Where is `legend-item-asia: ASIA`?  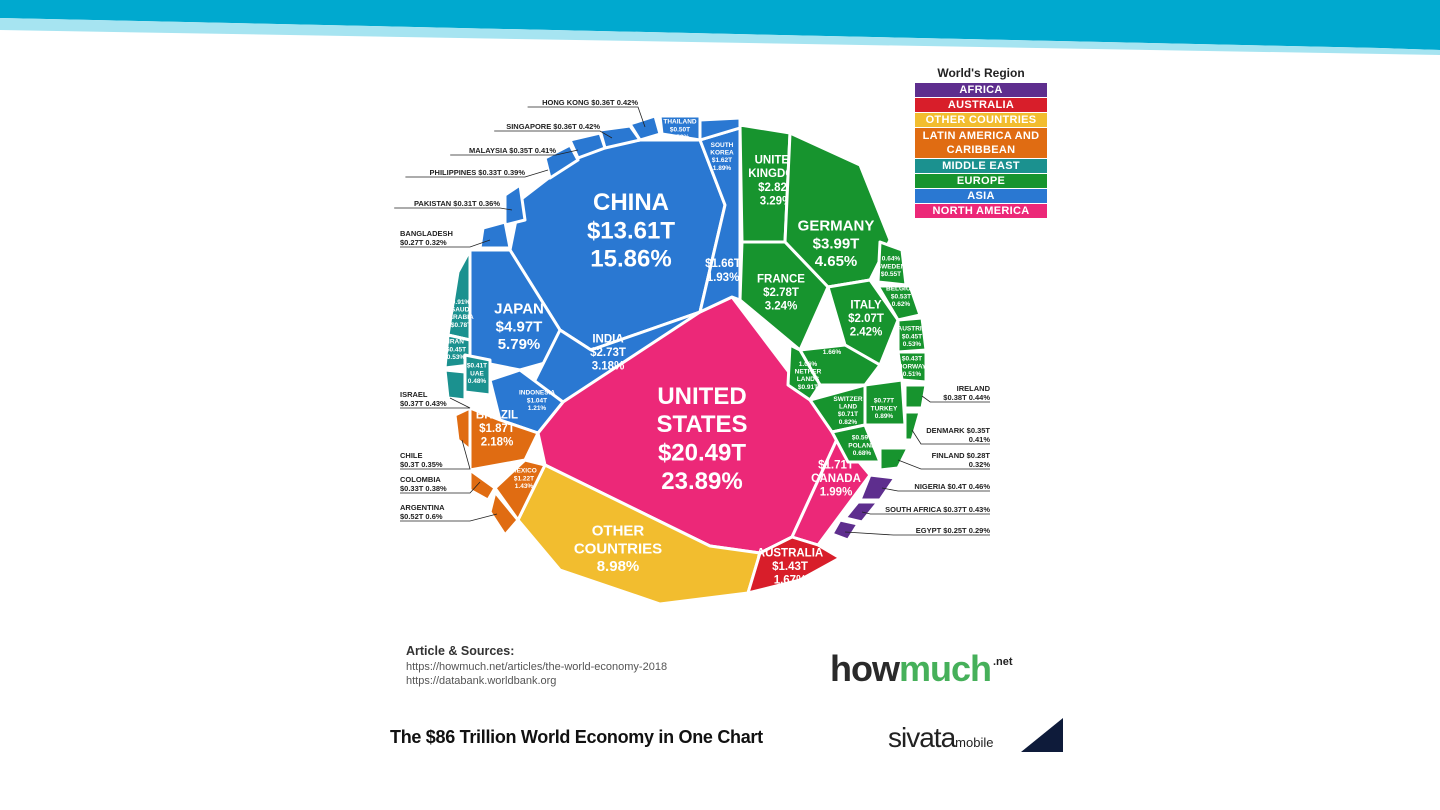
legend-item-asia: ASIA is located at coordinates (981, 196).